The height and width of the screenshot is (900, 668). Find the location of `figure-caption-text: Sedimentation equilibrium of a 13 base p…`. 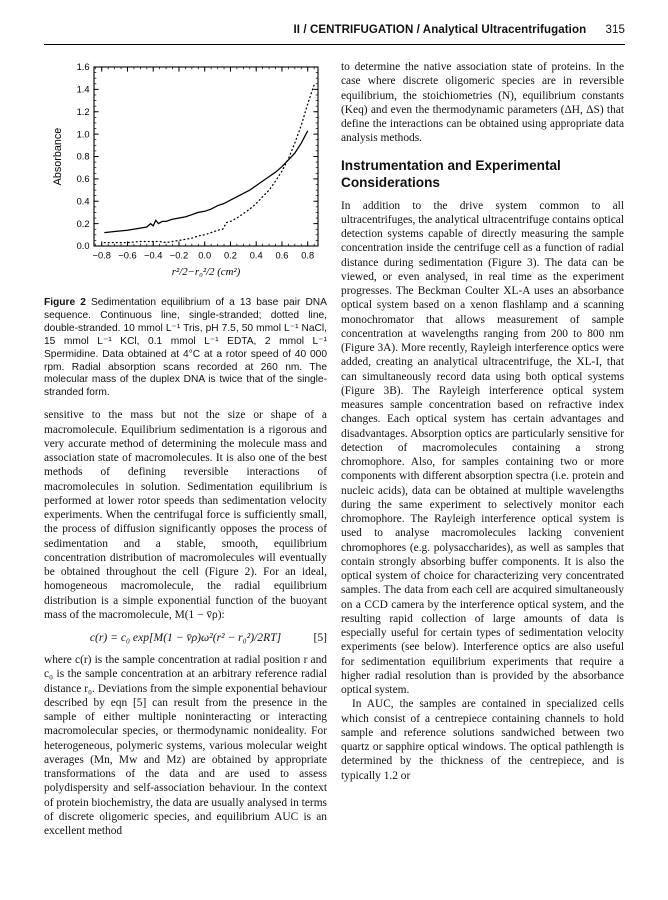

figure-caption-text: Sedimentation equilibrium of a 13 base p… is located at coordinates (185, 348).